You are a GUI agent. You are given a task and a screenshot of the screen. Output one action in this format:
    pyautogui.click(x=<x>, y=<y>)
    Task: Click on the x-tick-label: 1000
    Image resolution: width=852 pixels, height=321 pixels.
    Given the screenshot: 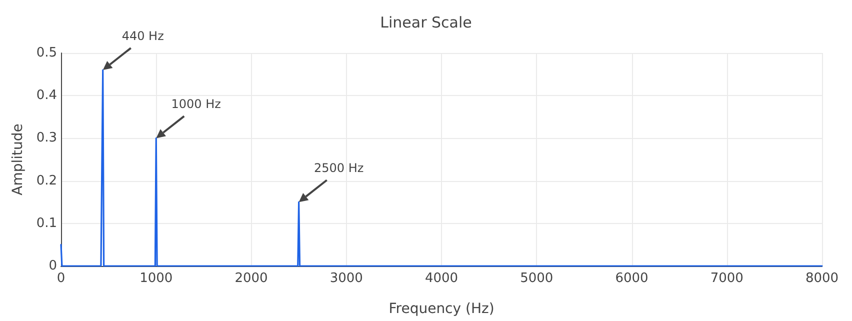 What is the action you would take?
    pyautogui.click(x=156, y=278)
    